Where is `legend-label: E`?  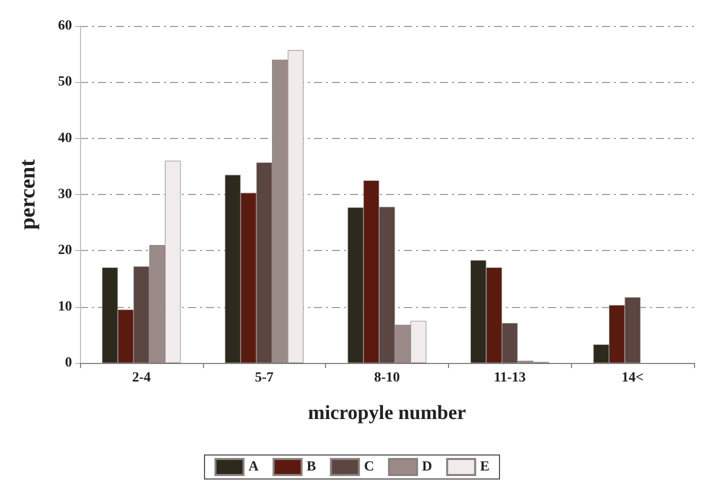 legend-label: E is located at coordinates (485, 467).